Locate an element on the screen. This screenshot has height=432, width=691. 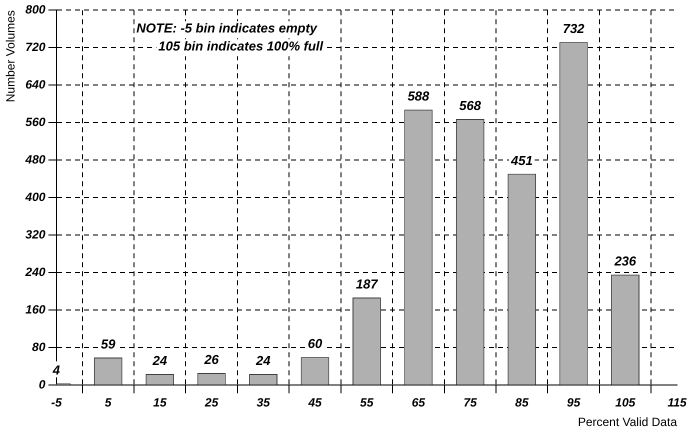
annotation: NOTE: -5 bin indicates empty is located at coordinates (227, 28).